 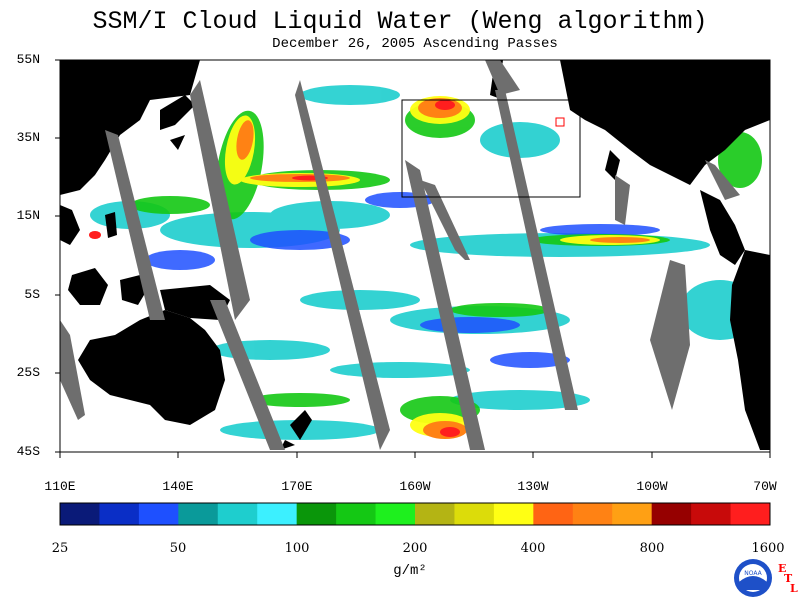 I want to click on lon-label-160w: 160W, so click(x=415, y=486).